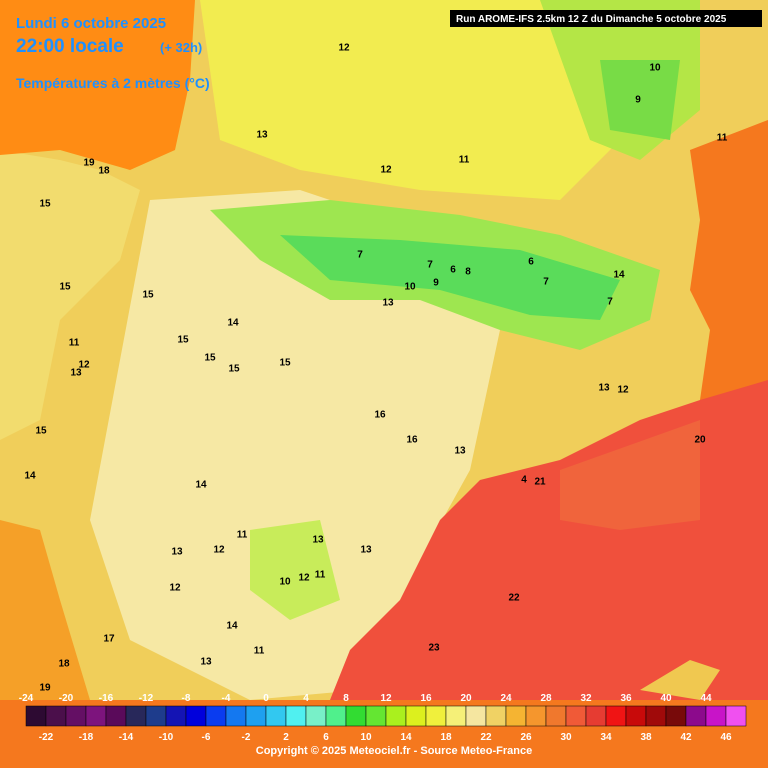 Image resolution: width=768 pixels, height=773 pixels. What do you see at coordinates (295, 570) in the screenshot?
I see `hills` at bounding box center [295, 570].